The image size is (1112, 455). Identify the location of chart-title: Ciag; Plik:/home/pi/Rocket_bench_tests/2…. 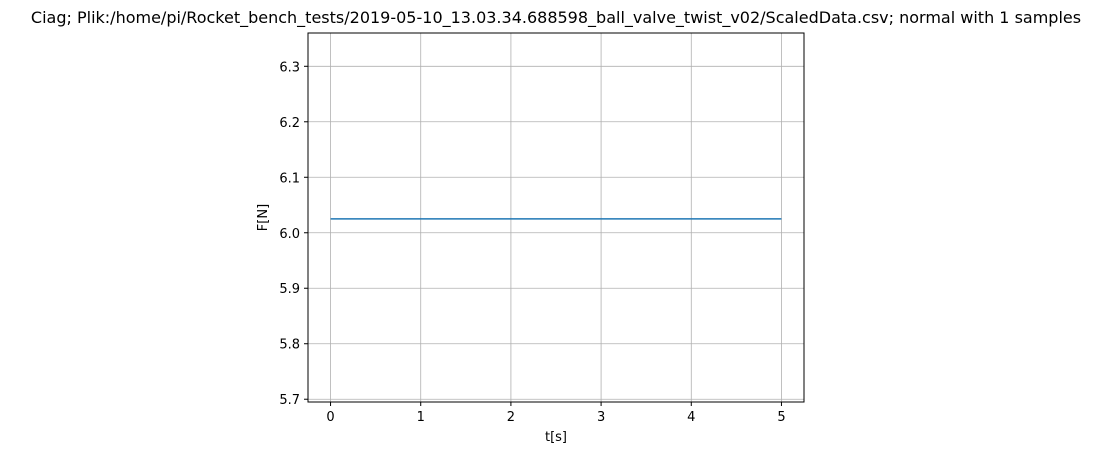
(556, 18).